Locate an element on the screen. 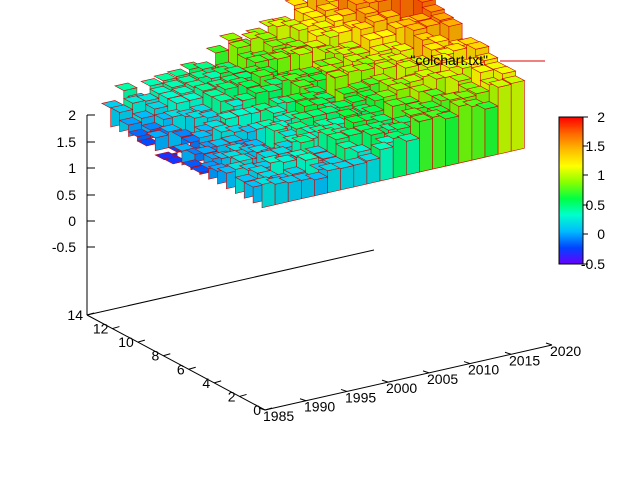  x-tick-label: 2000 is located at coordinates (401, 388).